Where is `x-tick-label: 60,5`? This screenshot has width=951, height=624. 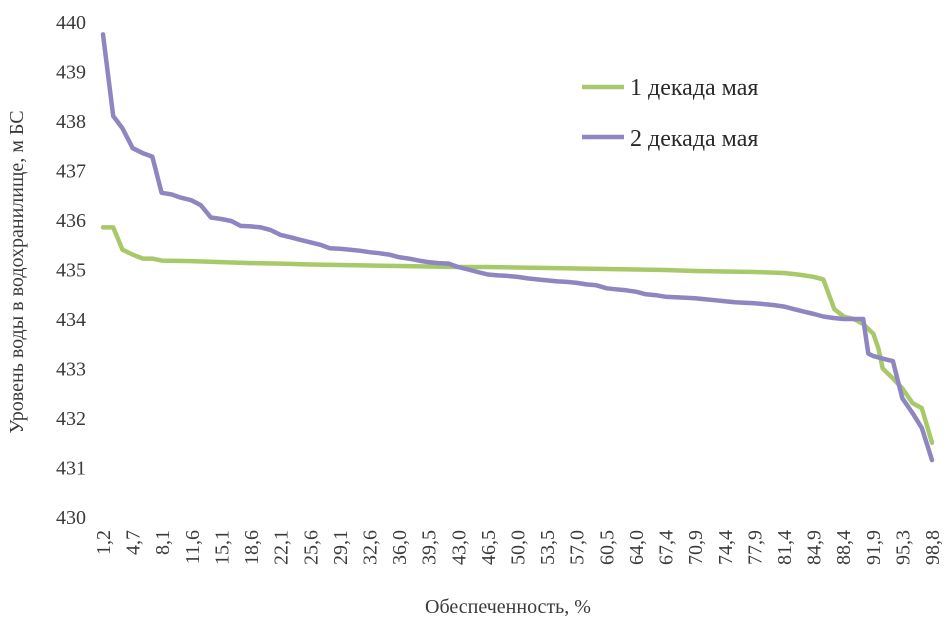
x-tick-label: 60,5 is located at coordinates (607, 547).